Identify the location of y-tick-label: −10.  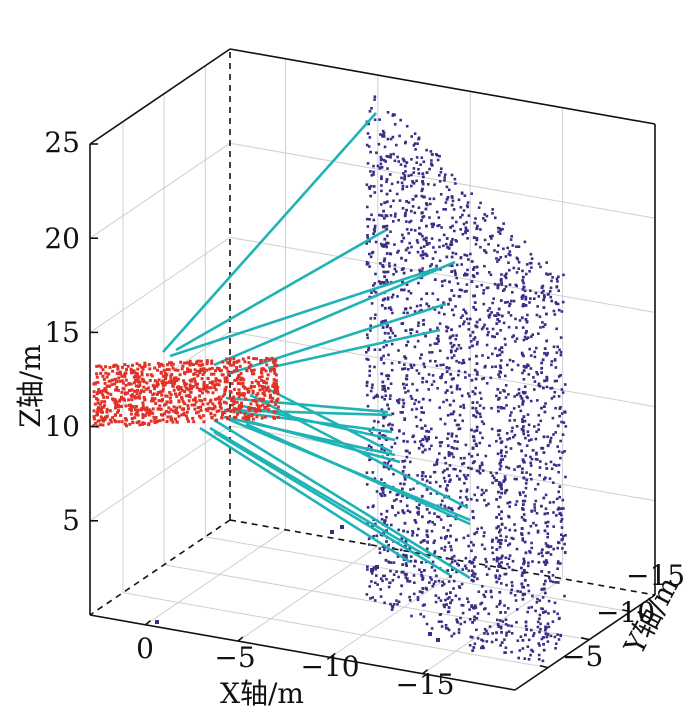
(625, 612).